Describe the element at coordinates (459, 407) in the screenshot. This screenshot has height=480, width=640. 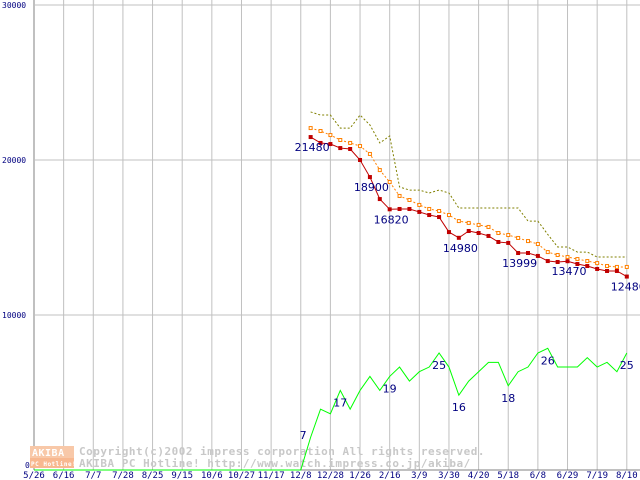
I see `data-label: 16` at that location.